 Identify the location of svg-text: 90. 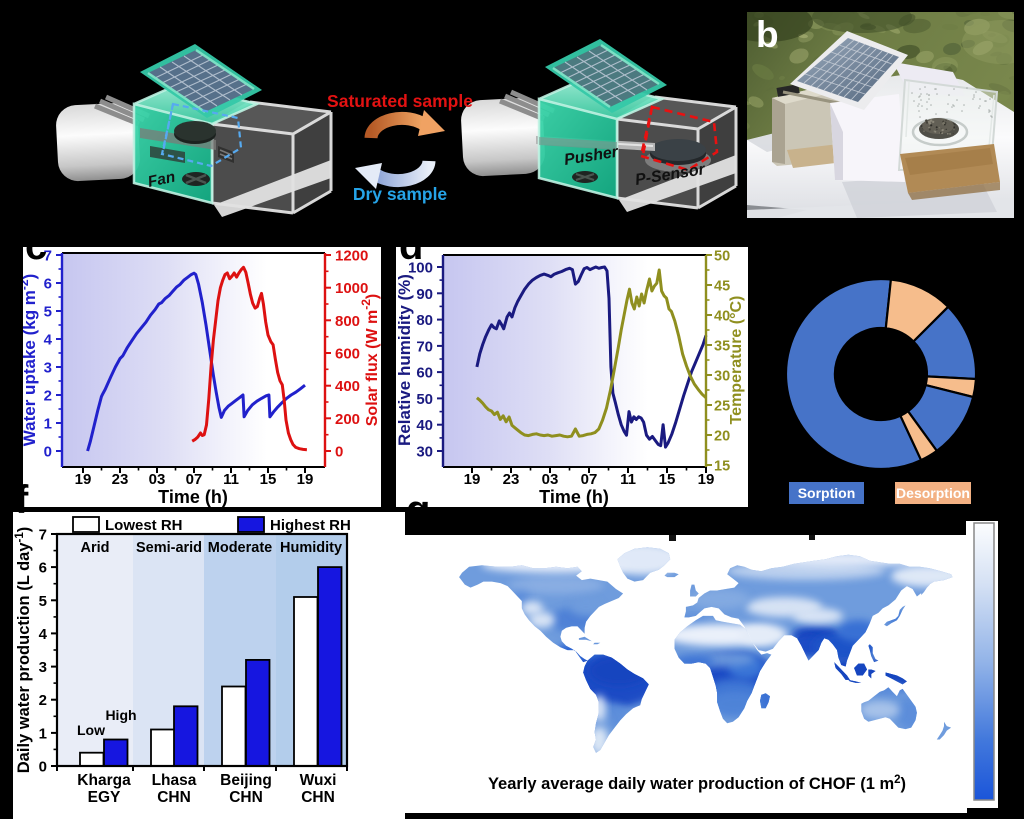
(424, 294).